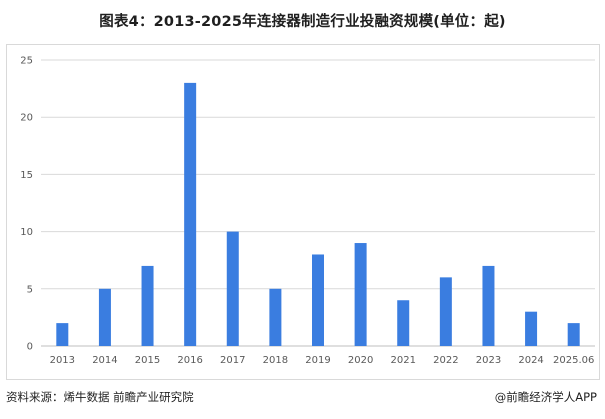 This screenshot has height=419, width=605. Describe the element at coordinates (189, 360) in the screenshot. I see `x-tick-label: 2016` at that location.